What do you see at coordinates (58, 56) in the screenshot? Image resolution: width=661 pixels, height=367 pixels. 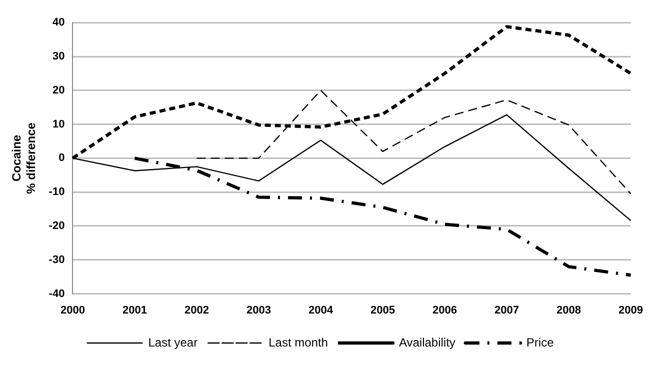 I see `y-tick-label: 30` at bounding box center [58, 56].